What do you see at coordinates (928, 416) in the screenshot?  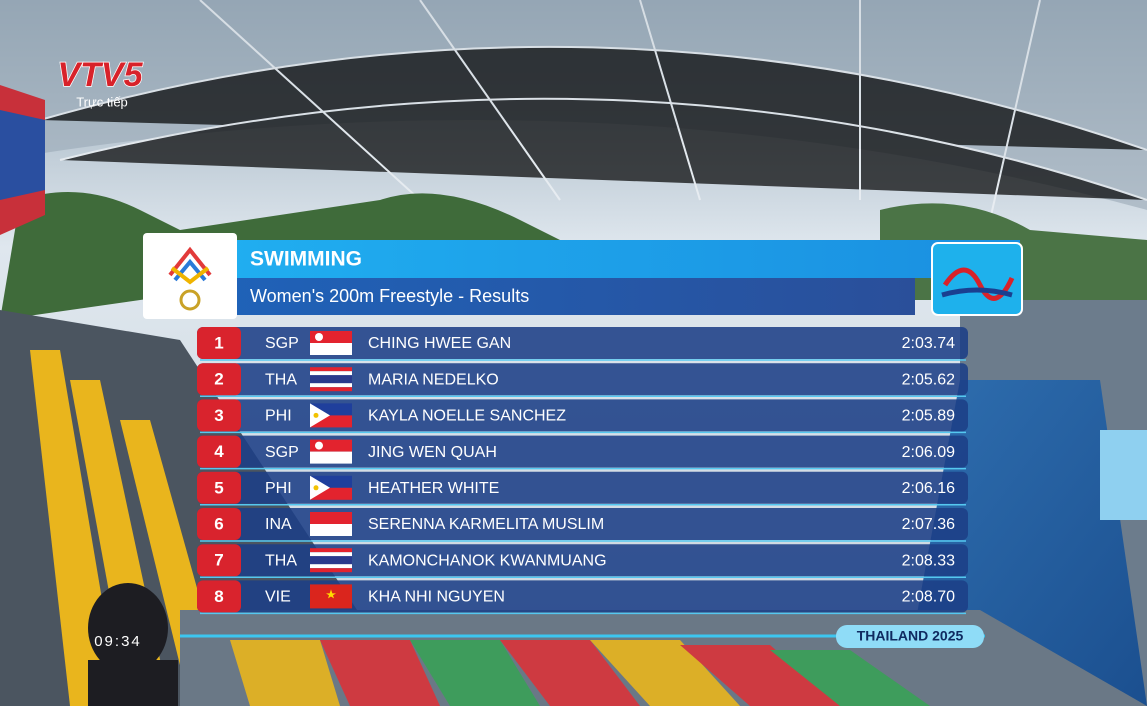 I see `finish-time: 2:05.89` at bounding box center [928, 416].